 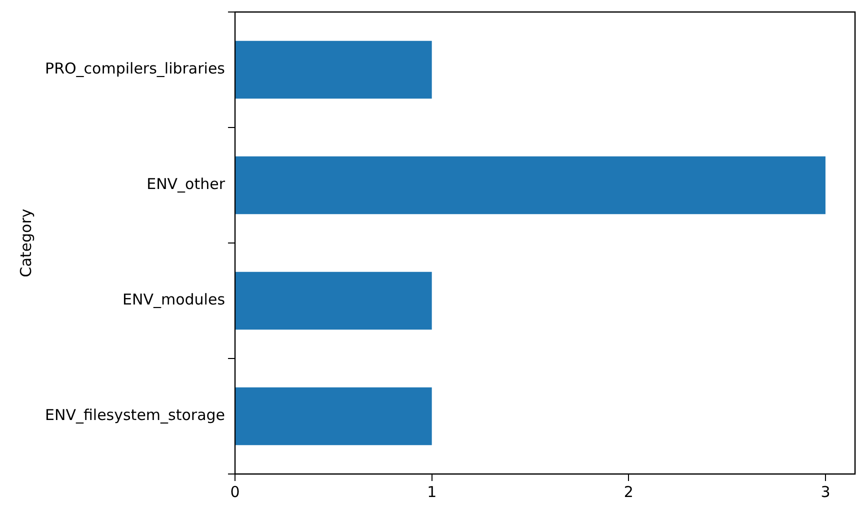 What do you see at coordinates (825, 491) in the screenshot?
I see `x-tick-label: 3` at bounding box center [825, 491].